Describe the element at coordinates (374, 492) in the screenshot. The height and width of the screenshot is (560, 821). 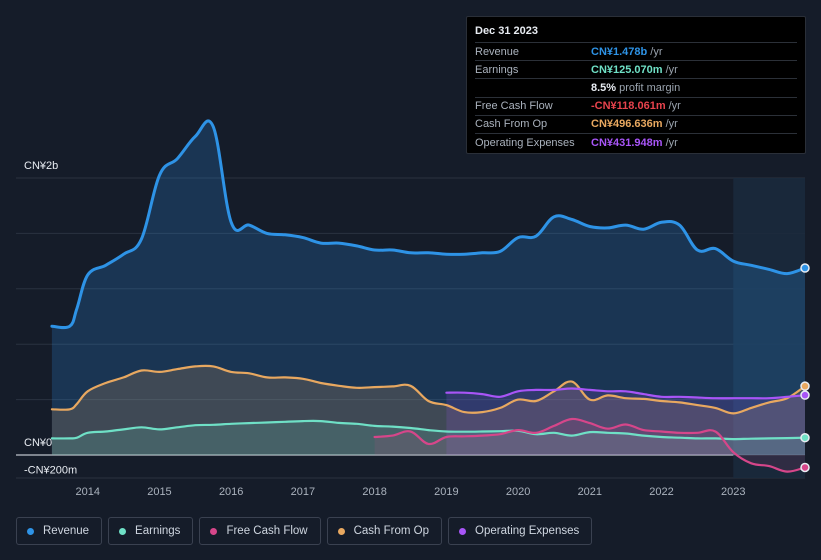
I see `x-tick-label: 2018` at that location.